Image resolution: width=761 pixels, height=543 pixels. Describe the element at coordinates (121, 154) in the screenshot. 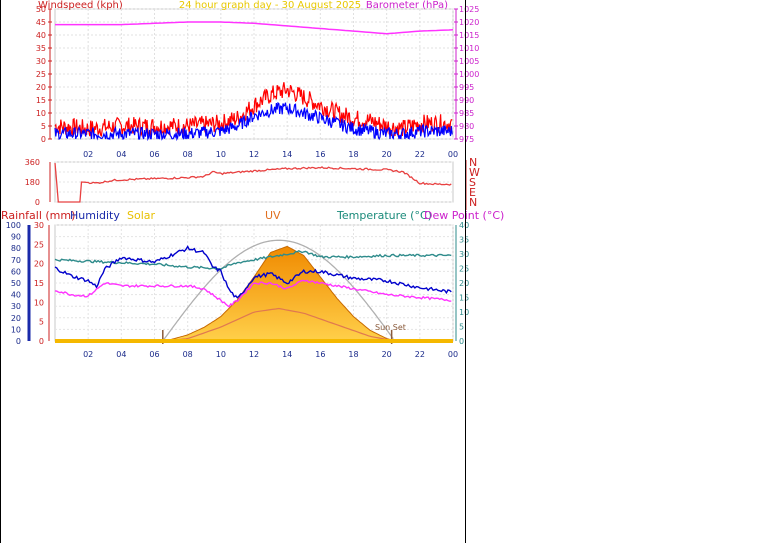

I see `wind-x-tick-label: 04` at that location.